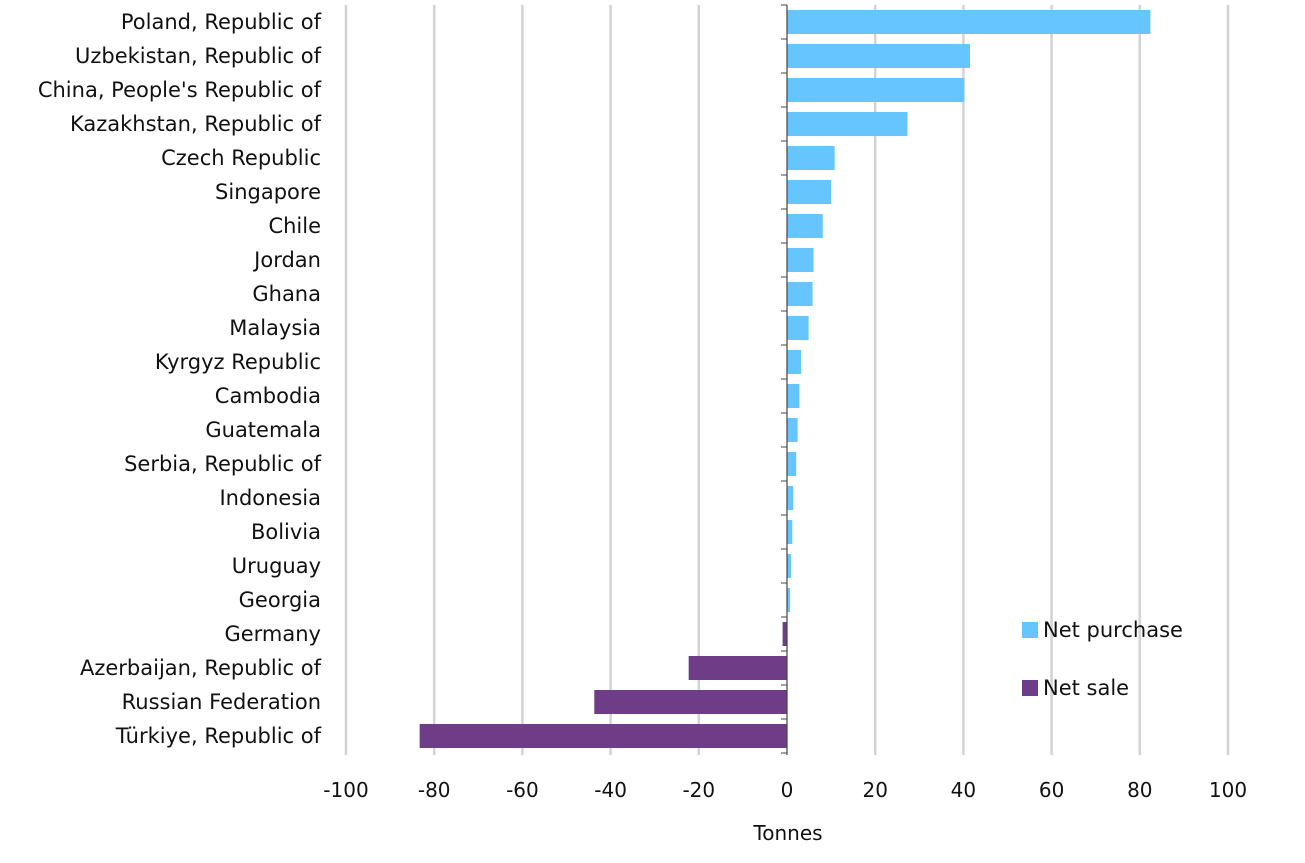 This screenshot has height=863, width=1305. I want to click on category-label: Chile, so click(294, 226).